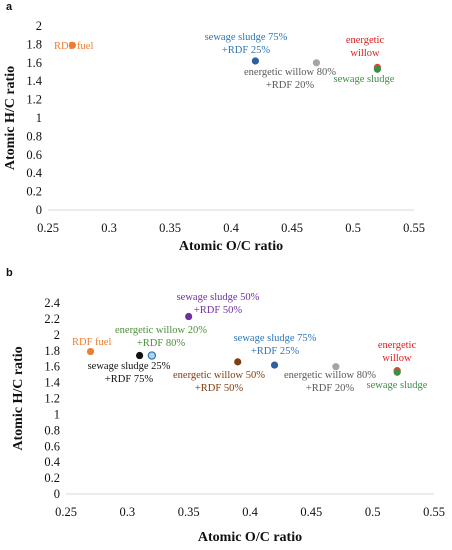 Image resolution: width=452 pixels, height=550 pixels. What do you see at coordinates (129, 373) in the screenshot?
I see `data-label: sewage sludge 25% +RDF 75%` at bounding box center [129, 373].